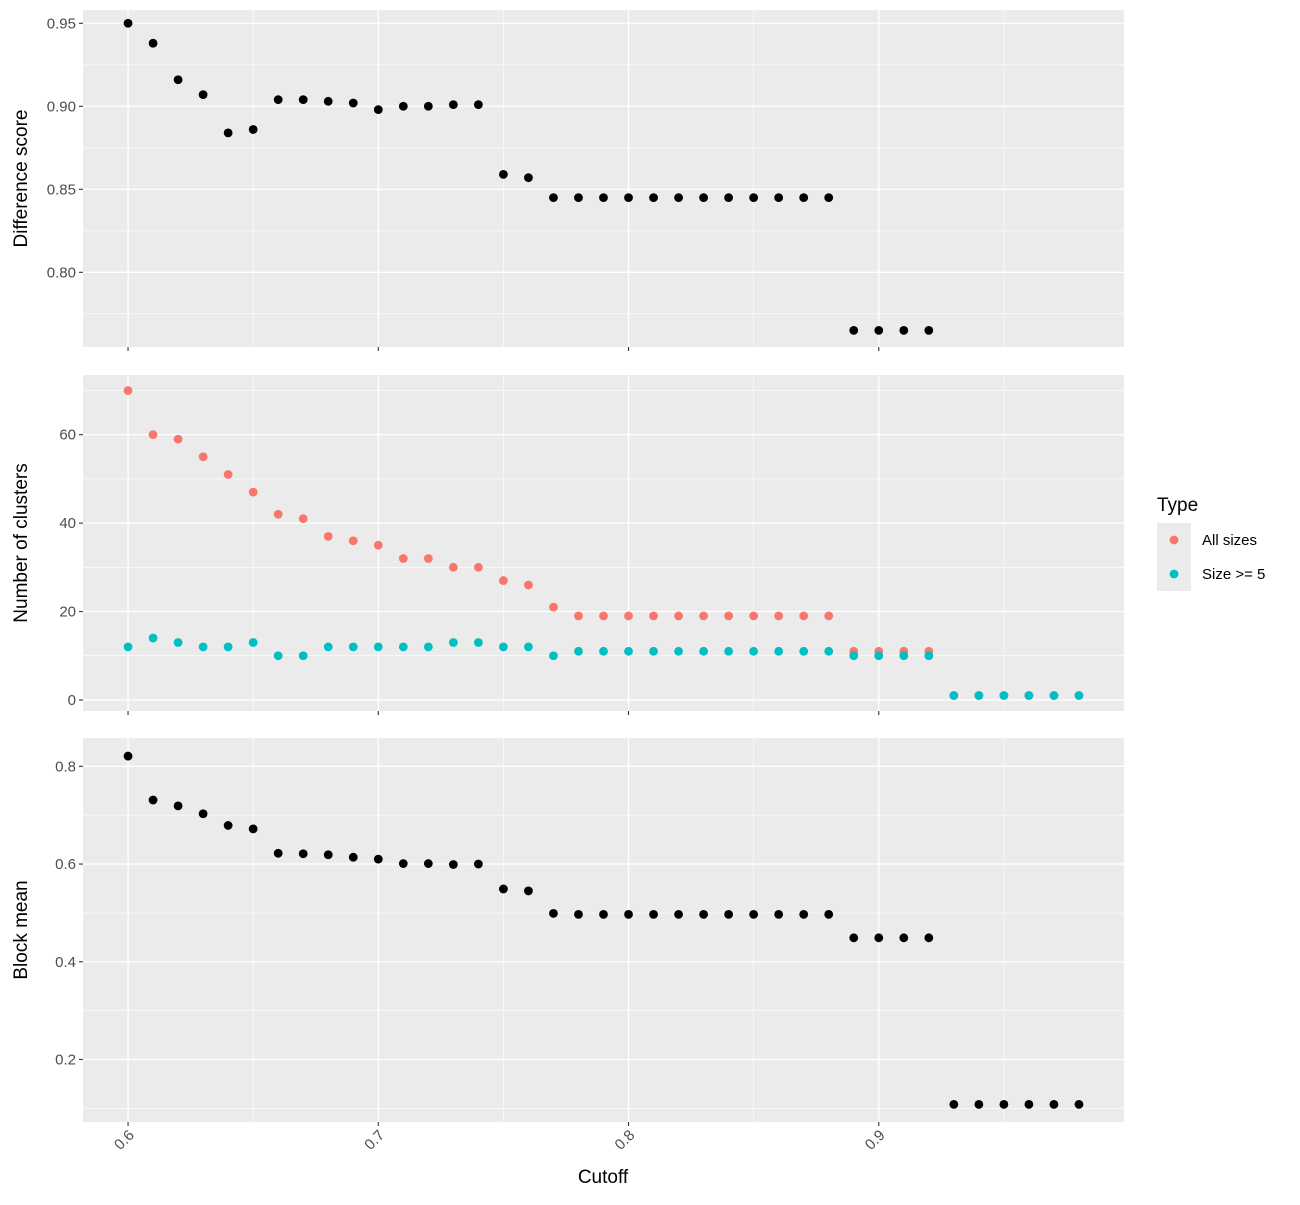 The width and height of the screenshot is (1300, 1205). What do you see at coordinates (603, 1177) in the screenshot?
I see `x-axis-title: Cutoff` at bounding box center [603, 1177].